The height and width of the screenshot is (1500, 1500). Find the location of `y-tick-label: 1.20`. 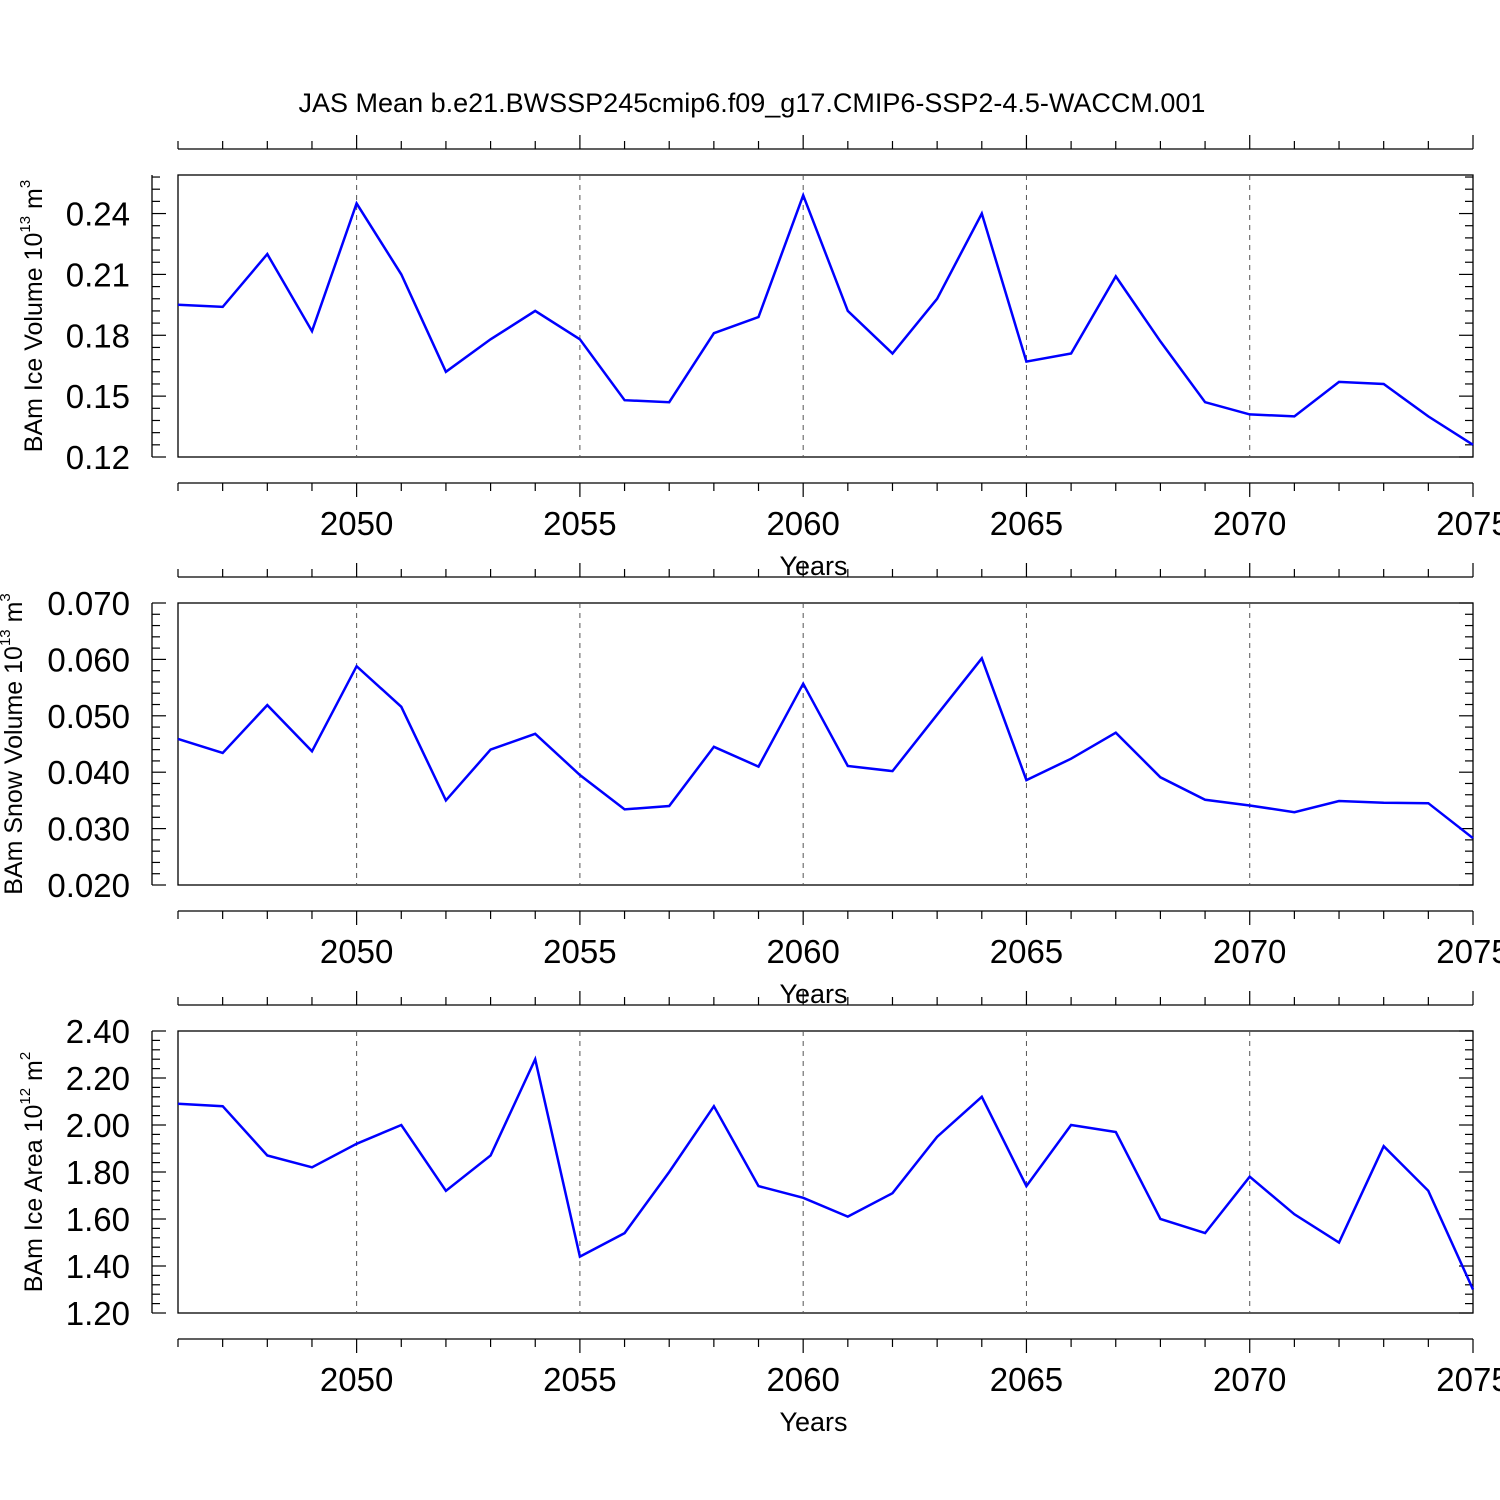

y-tick-label: 1.20 is located at coordinates (98, 1313).